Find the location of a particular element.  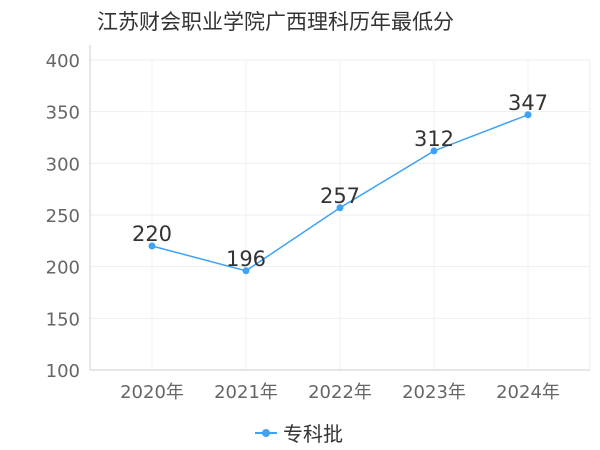

x-tick-label: 2022年 is located at coordinates (340, 392).